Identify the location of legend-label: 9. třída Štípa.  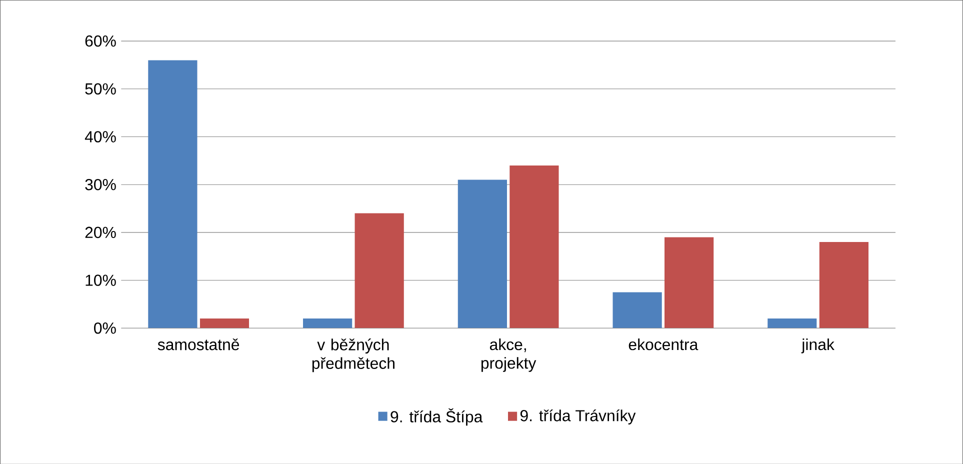
(436, 417).